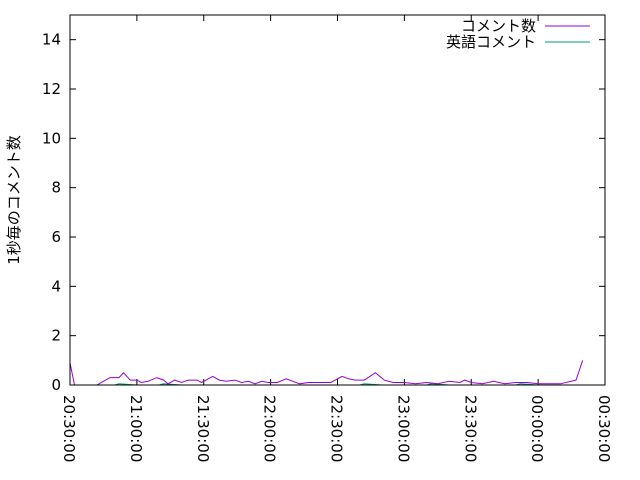 Image resolution: width=640 pixels, height=480 pixels. I want to click on y-tick-label: 8, so click(56, 188).